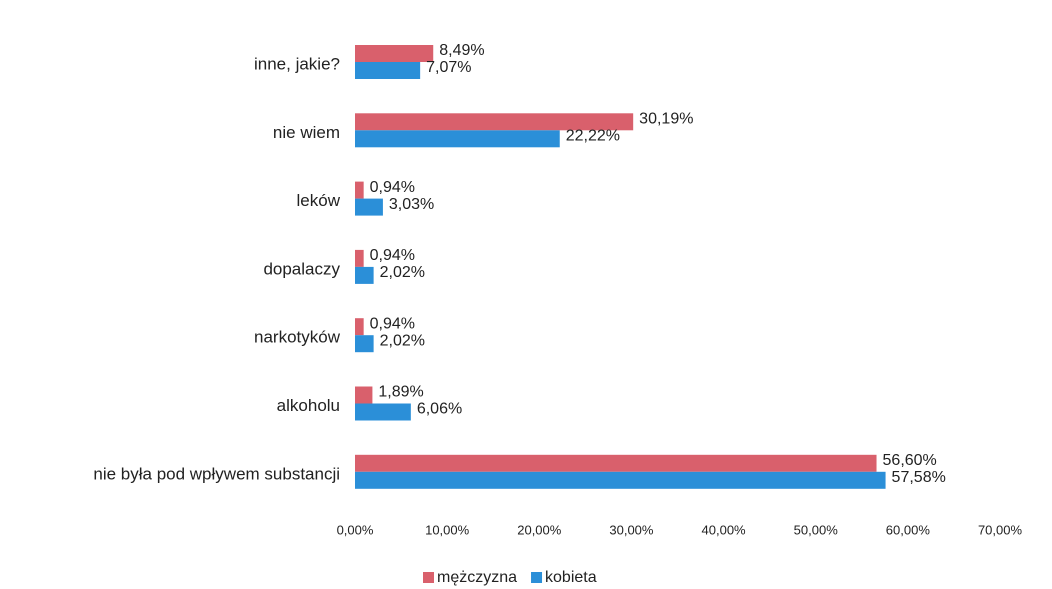  What do you see at coordinates (301, 268) in the screenshot?
I see `category-label: dopalaczy` at bounding box center [301, 268].